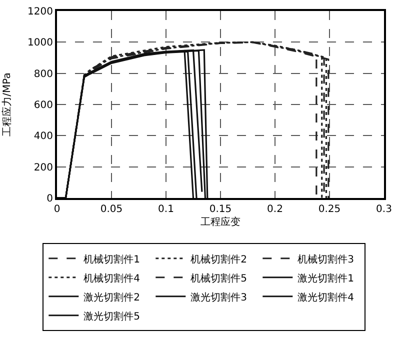 Image resolution: width=398 pixels, height=337 pixels. Describe the element at coordinates (219, 297) in the screenshot. I see `legend-label: 激光切割件3` at that location.